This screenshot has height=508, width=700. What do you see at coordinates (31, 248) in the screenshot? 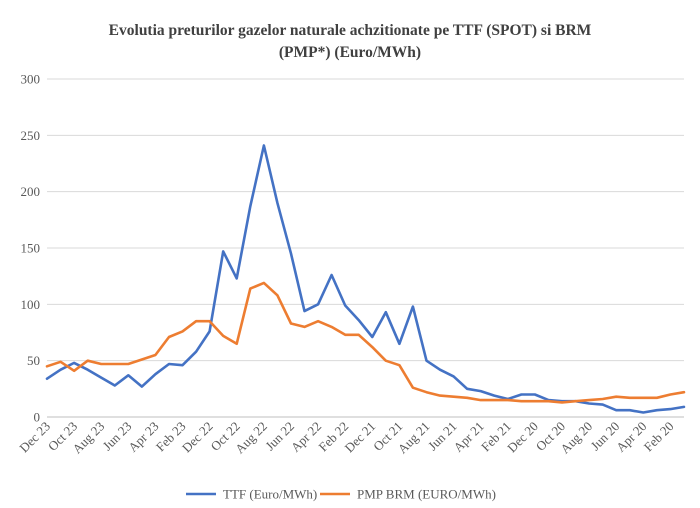
I see `y-tick-label: 150` at bounding box center [31, 248].